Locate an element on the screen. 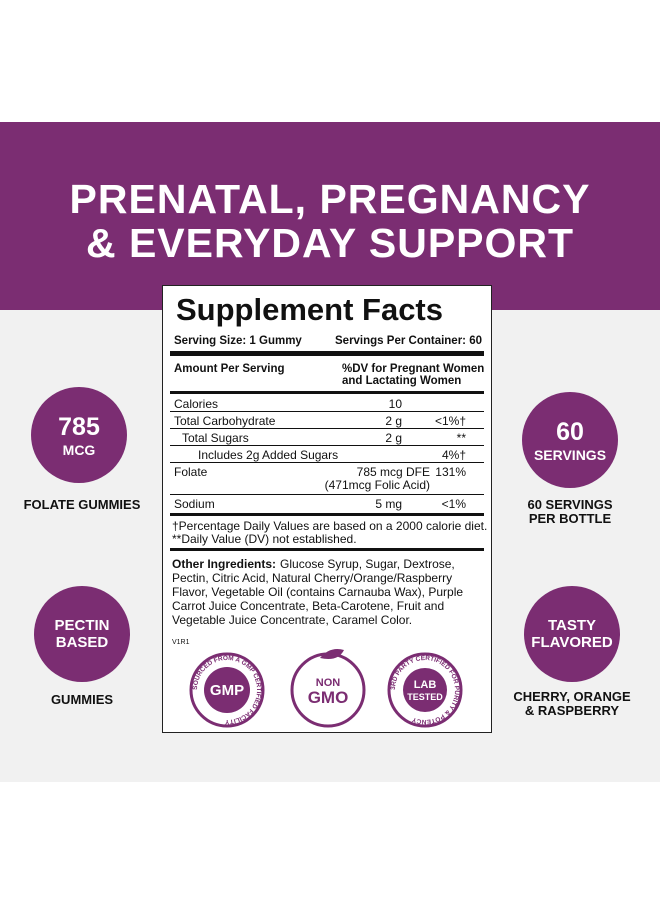 This screenshot has height=904, width=660. badge-text: MCG is located at coordinates (79, 449).